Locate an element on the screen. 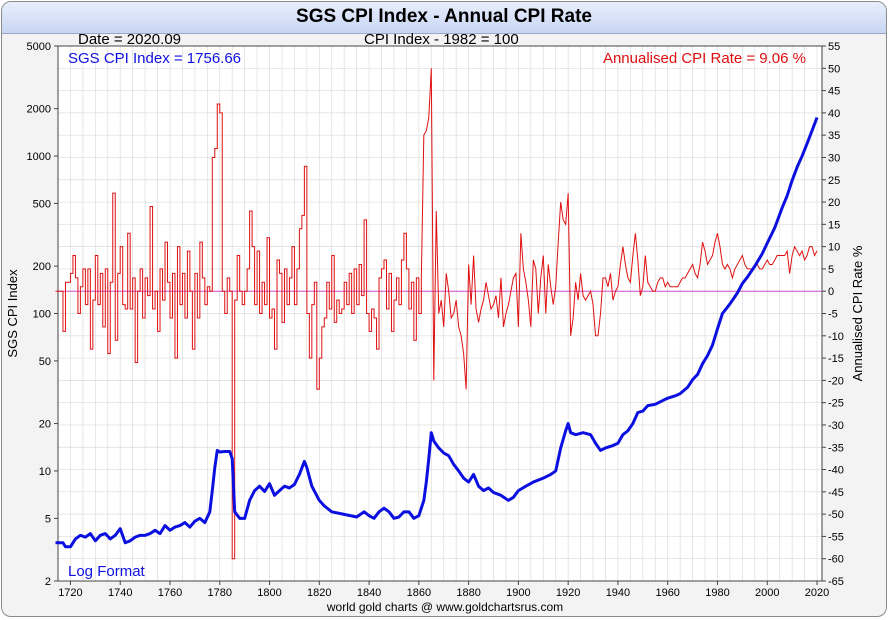 This screenshot has width=890, height=620. x-tick-label: 1740 is located at coordinates (120, 593).